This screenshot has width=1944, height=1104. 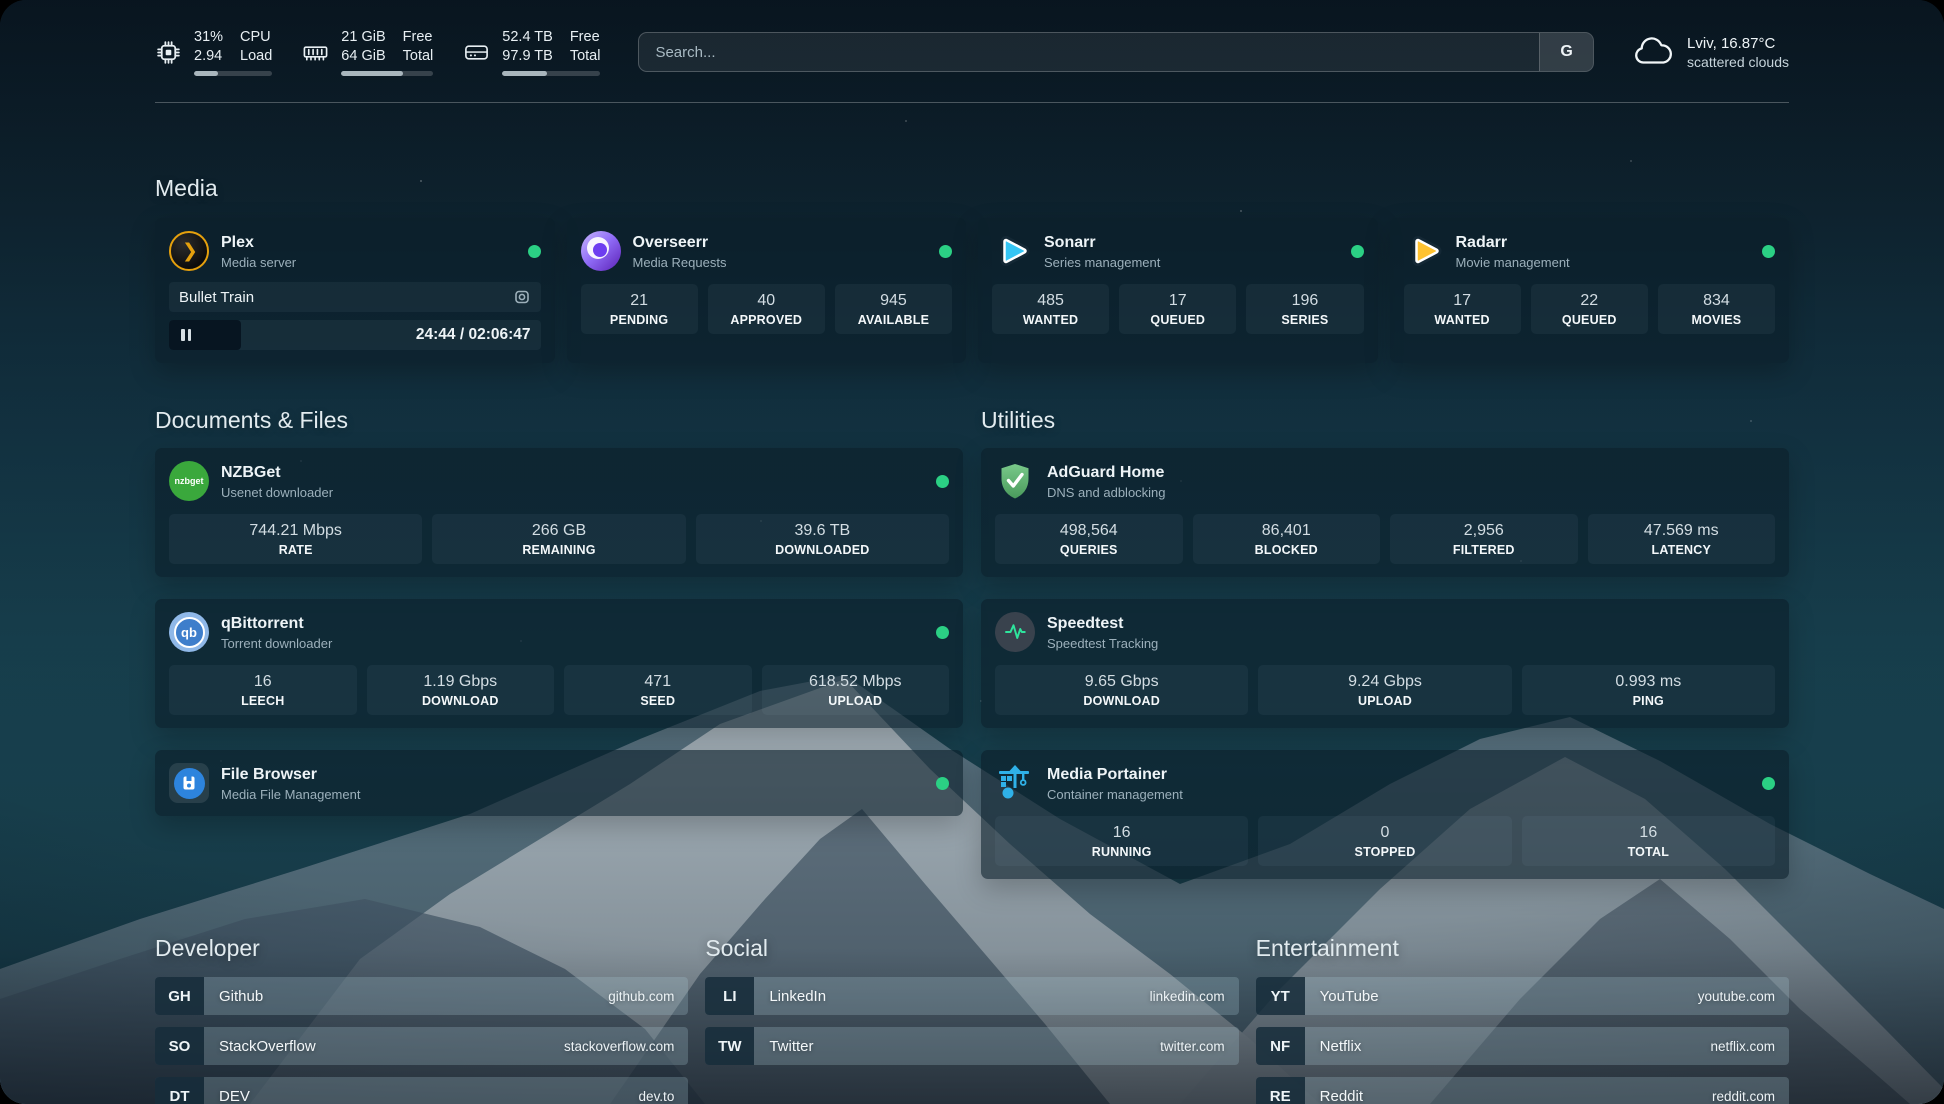 What do you see at coordinates (972, 996) in the screenshot?
I see `link-linkedin: LI LinkedIn linkedin.com` at bounding box center [972, 996].